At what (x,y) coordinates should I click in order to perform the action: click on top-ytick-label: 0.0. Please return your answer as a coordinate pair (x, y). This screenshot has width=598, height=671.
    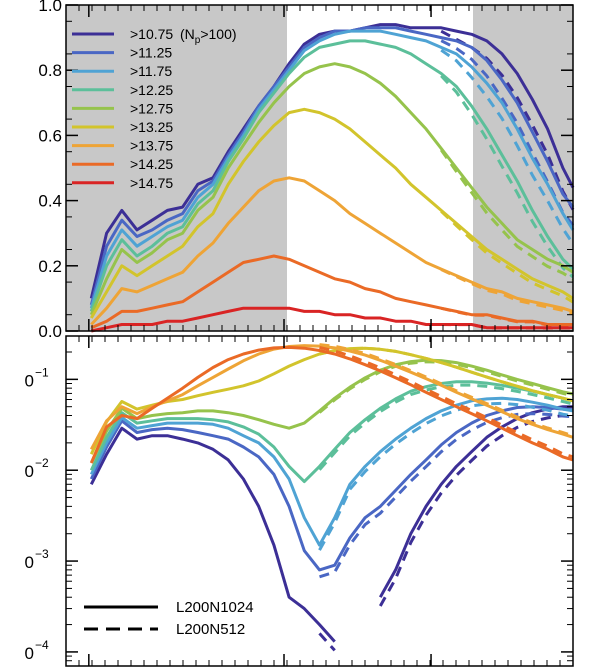
    Looking at the image, I should click on (50, 331).